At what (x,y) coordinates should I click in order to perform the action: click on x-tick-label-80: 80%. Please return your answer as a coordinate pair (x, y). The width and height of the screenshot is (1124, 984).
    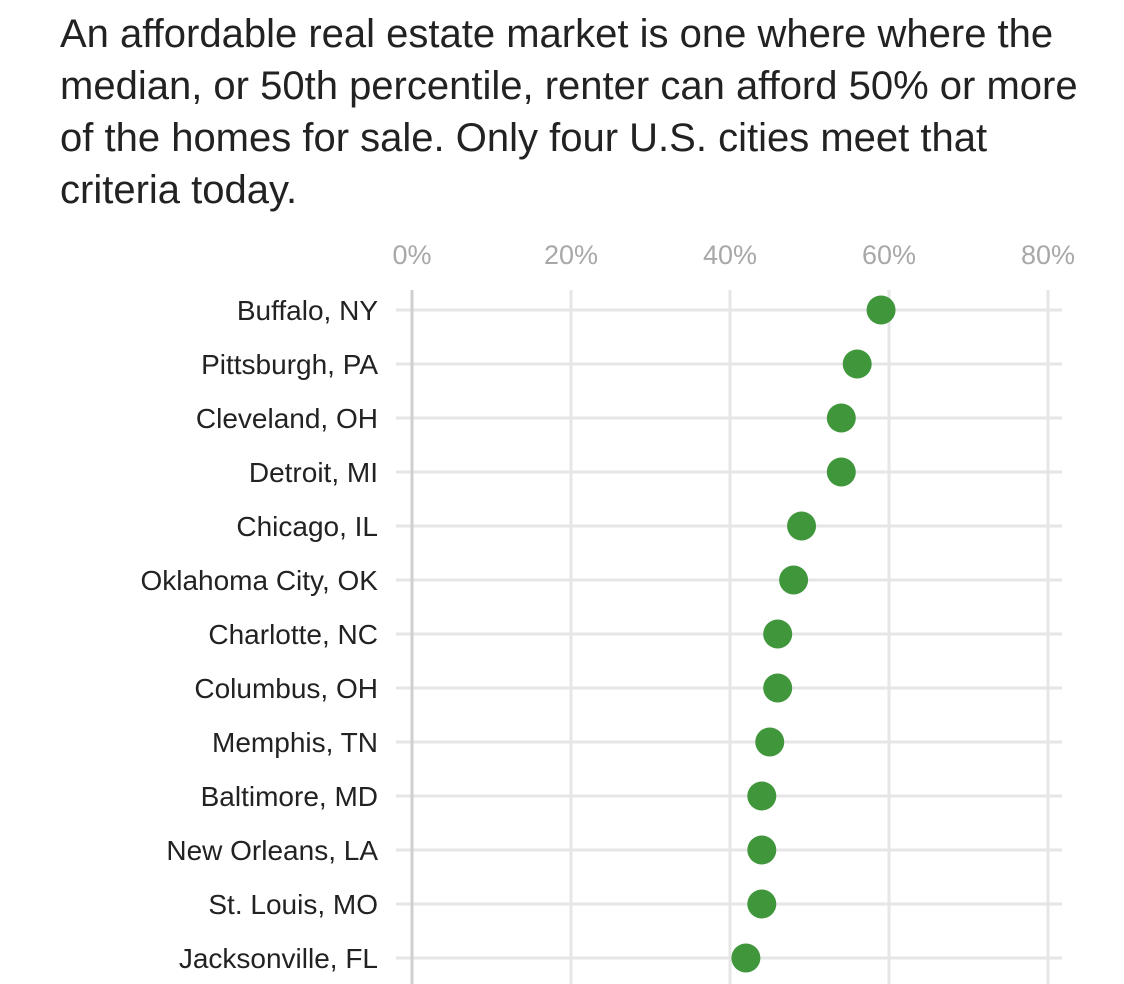
    Looking at the image, I should click on (1048, 255).